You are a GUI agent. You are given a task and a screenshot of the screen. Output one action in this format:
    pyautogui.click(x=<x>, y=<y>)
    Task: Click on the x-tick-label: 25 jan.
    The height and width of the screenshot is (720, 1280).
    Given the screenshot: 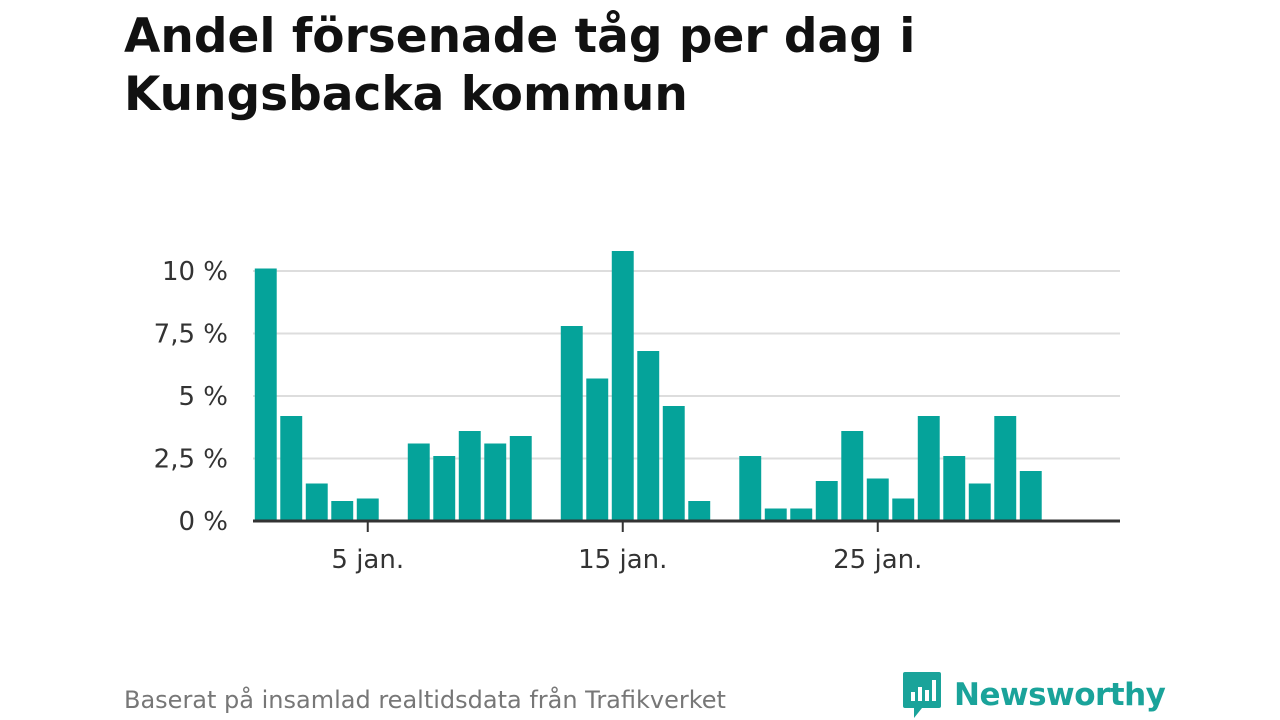 What is the action you would take?
    pyautogui.click(x=877, y=560)
    